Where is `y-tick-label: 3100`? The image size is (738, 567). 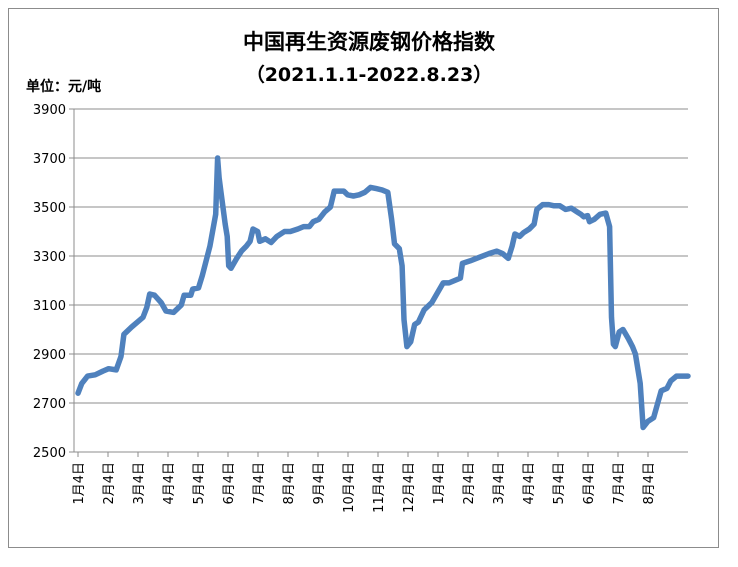
y-tick-label: 3100 is located at coordinates (49, 306).